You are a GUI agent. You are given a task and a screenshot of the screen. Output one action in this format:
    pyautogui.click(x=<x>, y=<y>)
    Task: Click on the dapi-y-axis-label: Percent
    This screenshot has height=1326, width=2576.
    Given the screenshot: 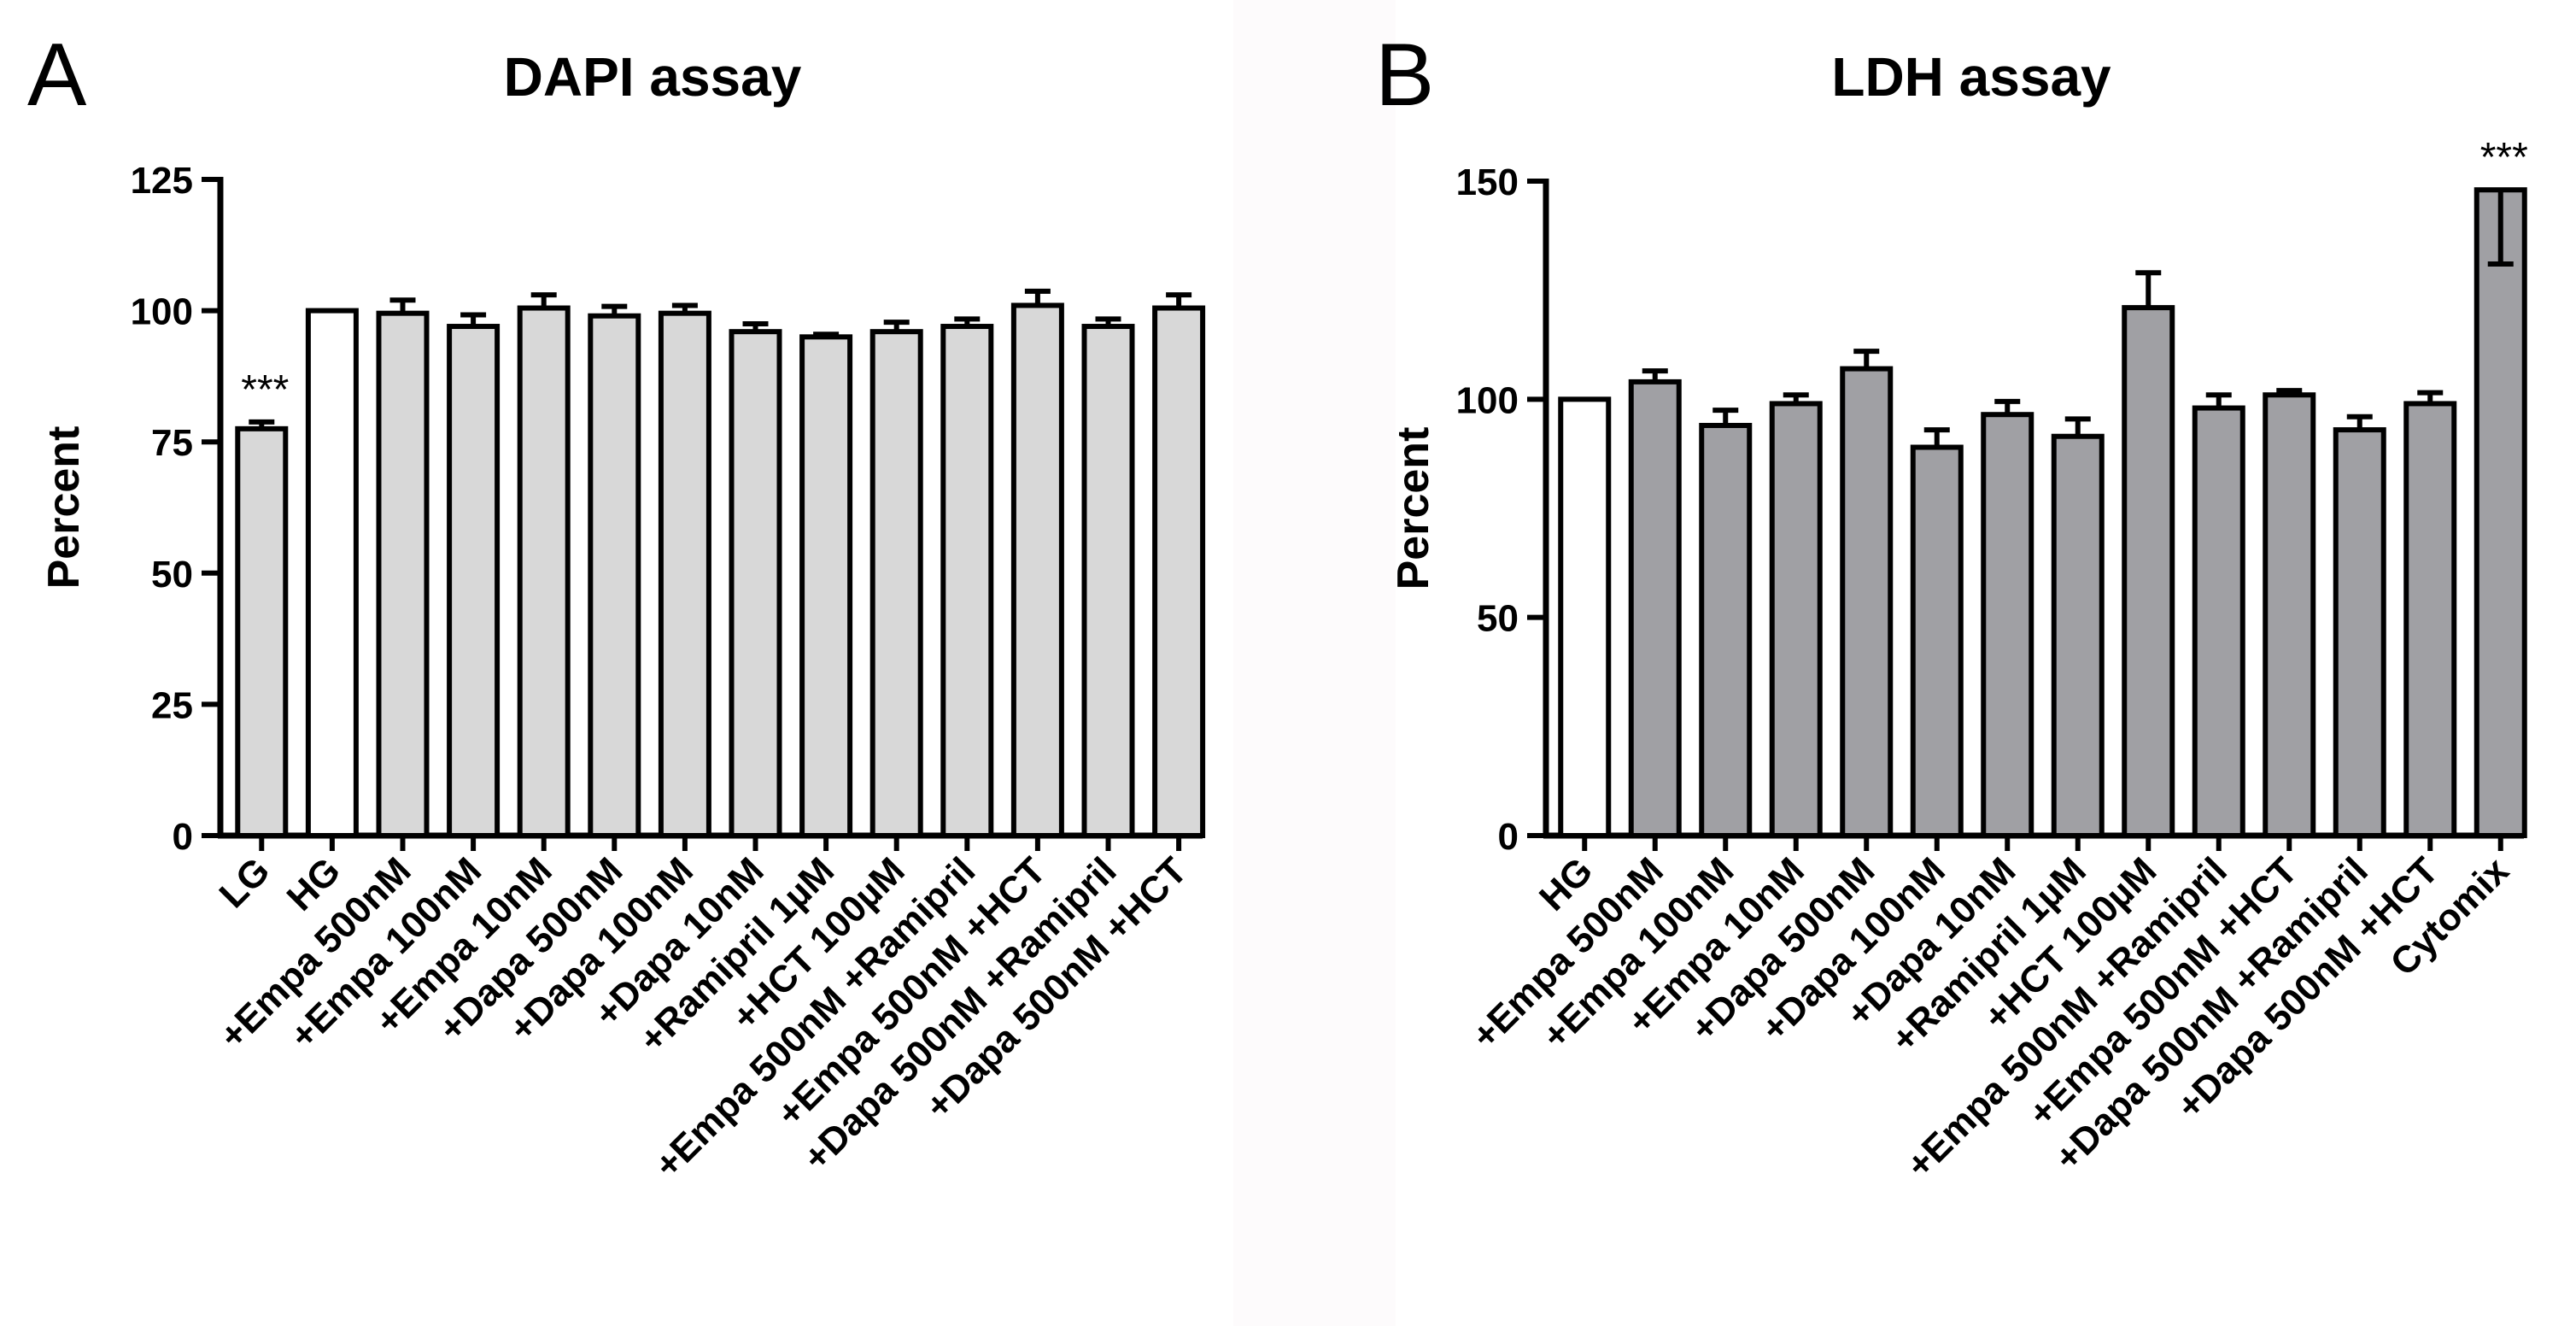 What is the action you would take?
    pyautogui.click(x=64, y=508)
    